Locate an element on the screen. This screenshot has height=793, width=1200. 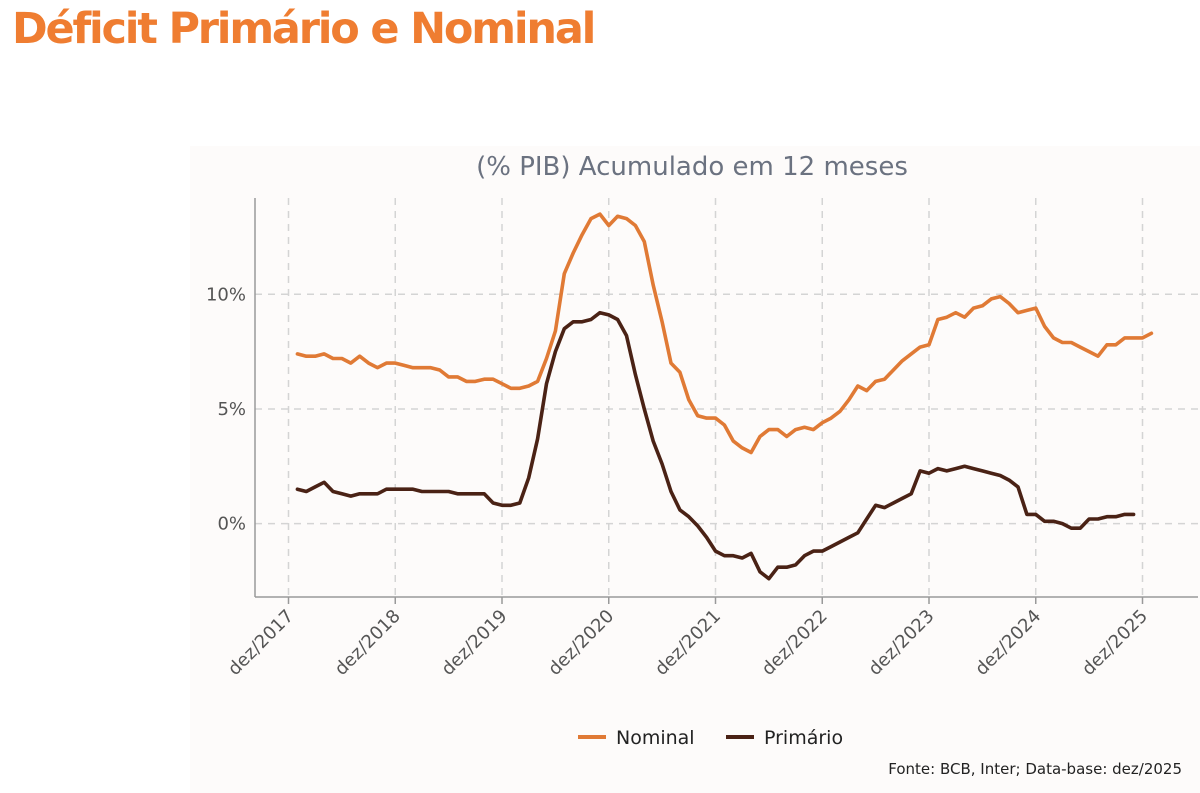
y-tick-label-1: 5% is located at coordinates (231, 409).